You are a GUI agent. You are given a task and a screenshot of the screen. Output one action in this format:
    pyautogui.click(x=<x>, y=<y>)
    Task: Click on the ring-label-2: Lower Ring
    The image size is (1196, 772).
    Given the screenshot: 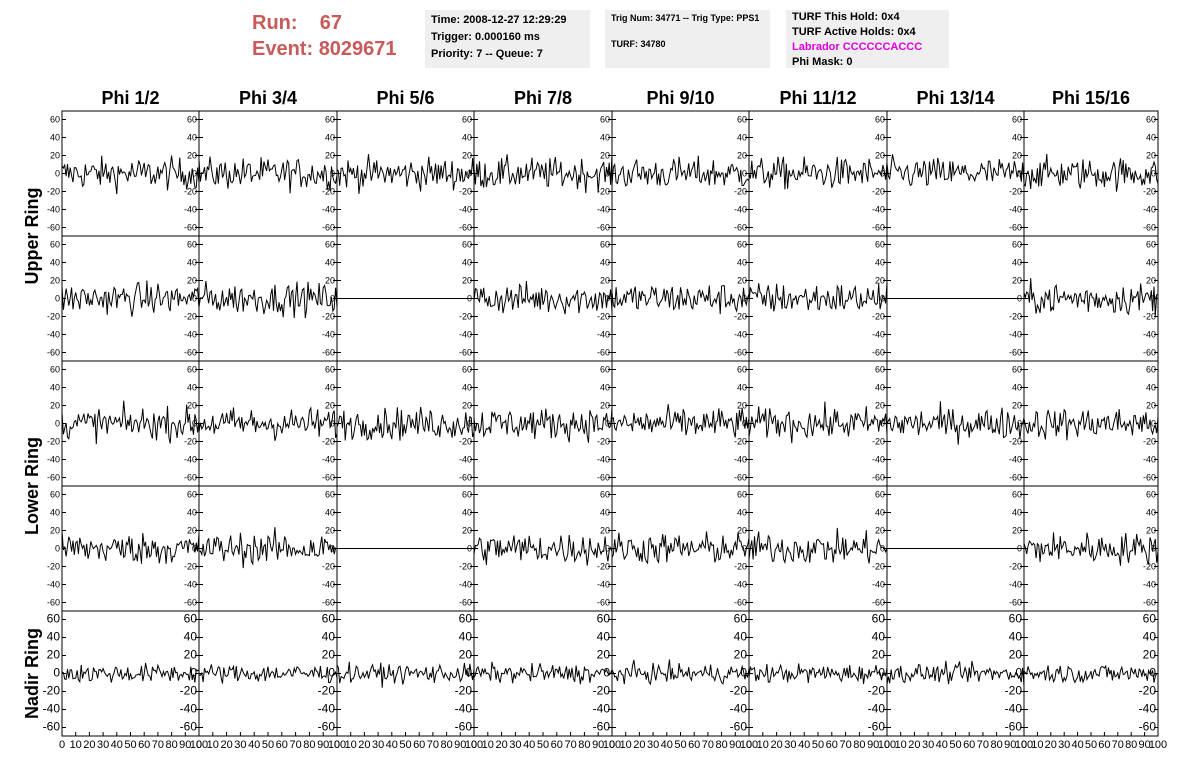 What is the action you would take?
    pyautogui.click(x=32, y=486)
    